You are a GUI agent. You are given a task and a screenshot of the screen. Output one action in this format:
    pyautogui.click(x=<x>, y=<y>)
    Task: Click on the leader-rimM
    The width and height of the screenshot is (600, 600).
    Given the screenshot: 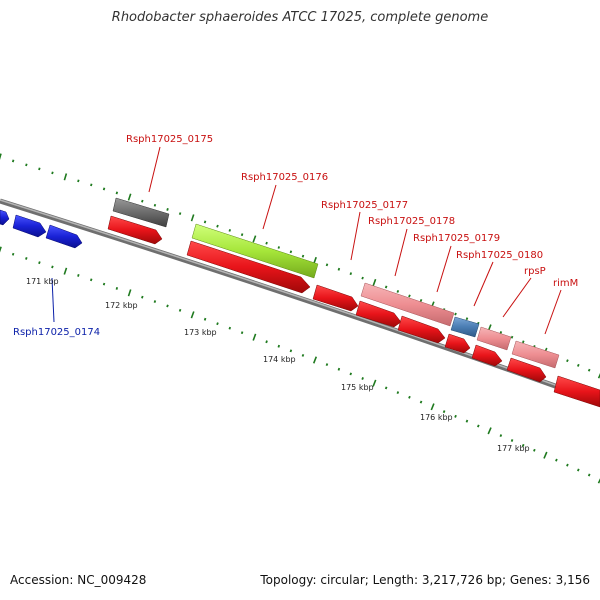 What is the action you would take?
    pyautogui.click(x=553, y=312)
    